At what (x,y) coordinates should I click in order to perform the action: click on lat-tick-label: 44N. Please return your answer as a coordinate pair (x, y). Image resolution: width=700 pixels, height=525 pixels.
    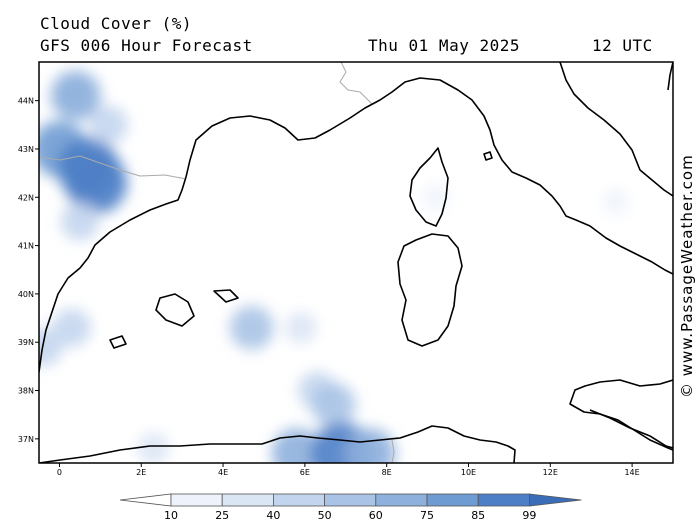
    Looking at the image, I should click on (26, 101).